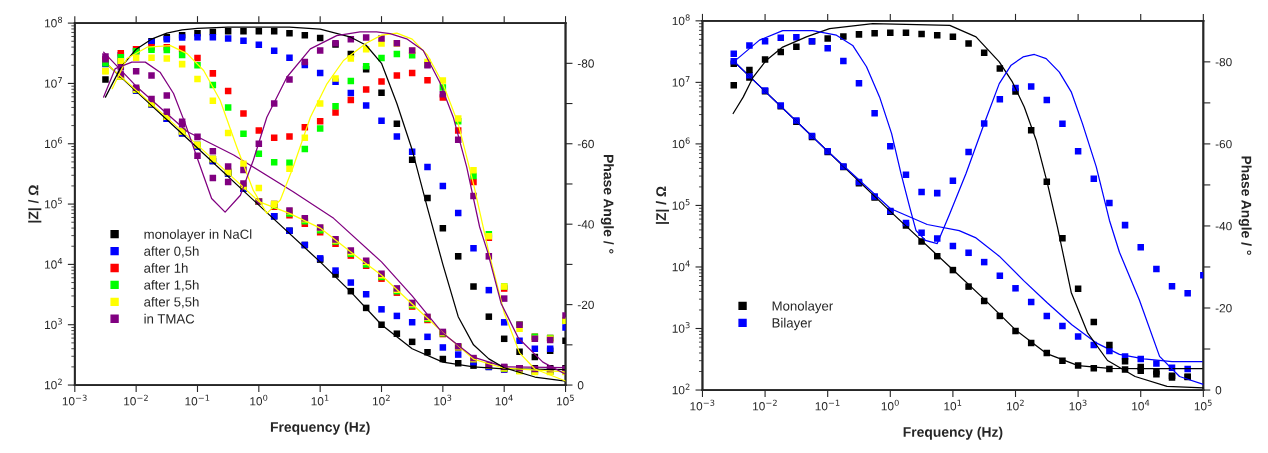  Describe the element at coordinates (166, 268) in the screenshot. I see `legend-label: after 1h` at that location.